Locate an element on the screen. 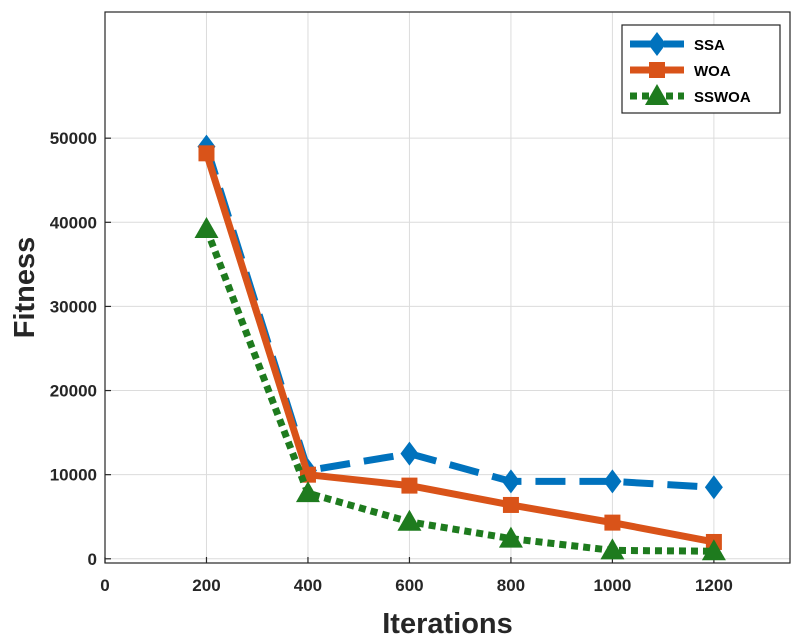 The height and width of the screenshot is (637, 800). x-axis-title: Iterations is located at coordinates (447, 622).